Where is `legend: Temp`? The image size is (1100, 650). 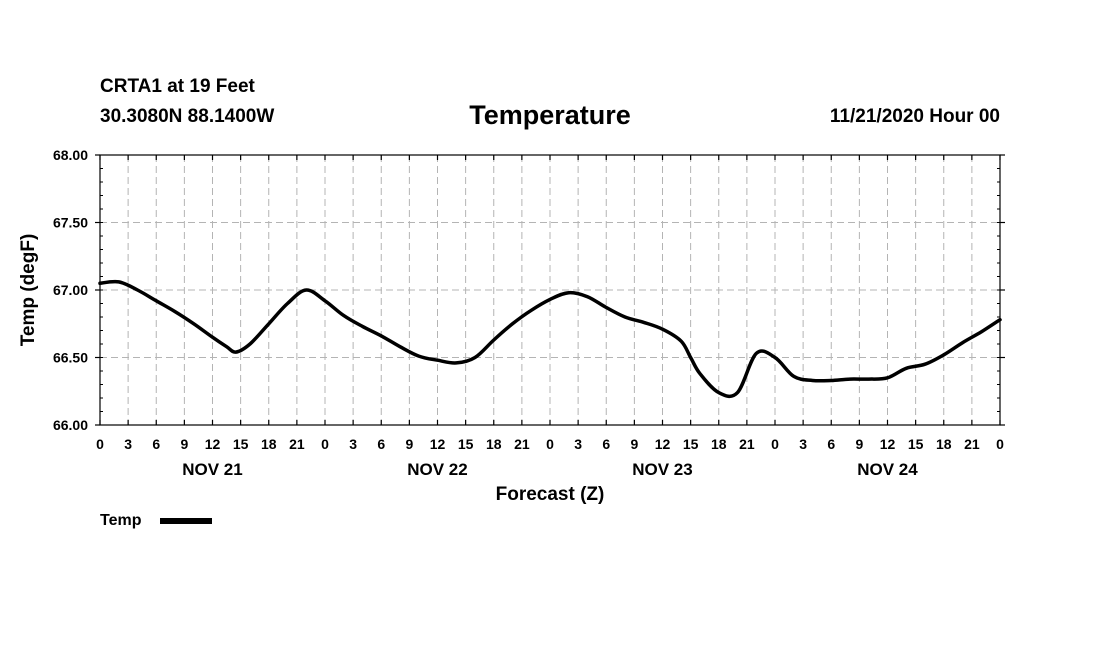 legend: Temp is located at coordinates (156, 520).